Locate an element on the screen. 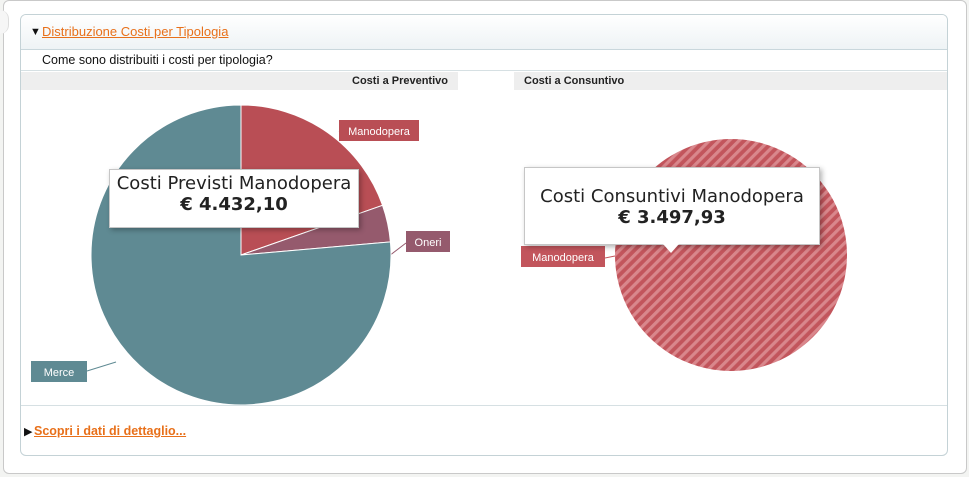 This screenshot has width=969, height=477. tooltip-value: € 3.497,93 is located at coordinates (672, 217).